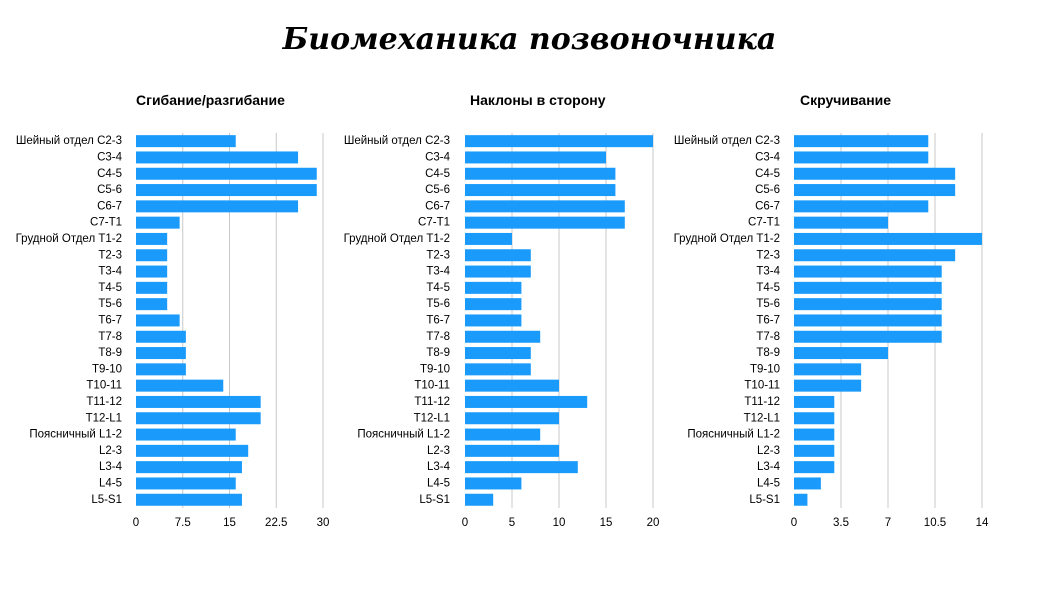 This screenshot has height=590, width=1059. I want to click on rotation-category-label: L5-S1, so click(764, 500).